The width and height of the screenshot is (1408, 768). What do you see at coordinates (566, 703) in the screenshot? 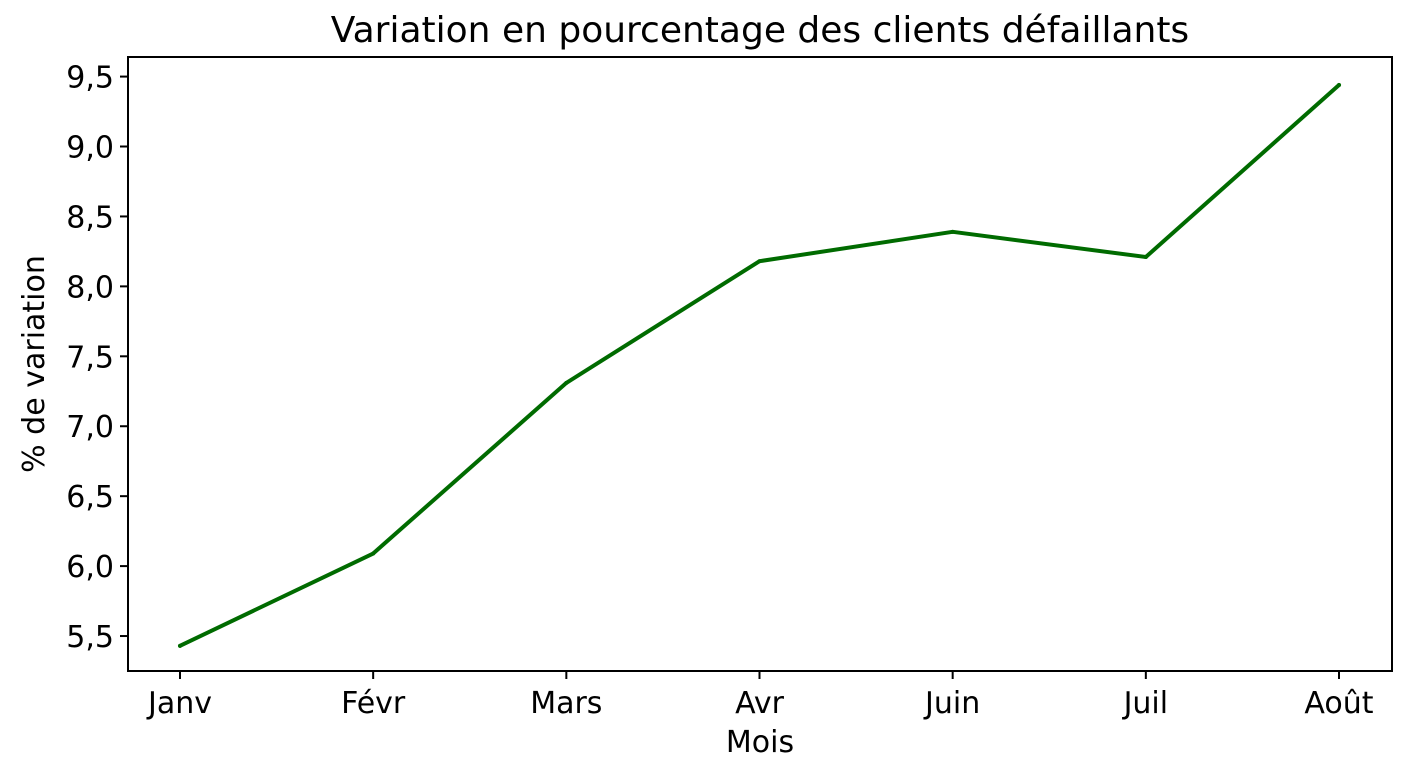
I see `x-tick-label: Mars` at bounding box center [566, 703].